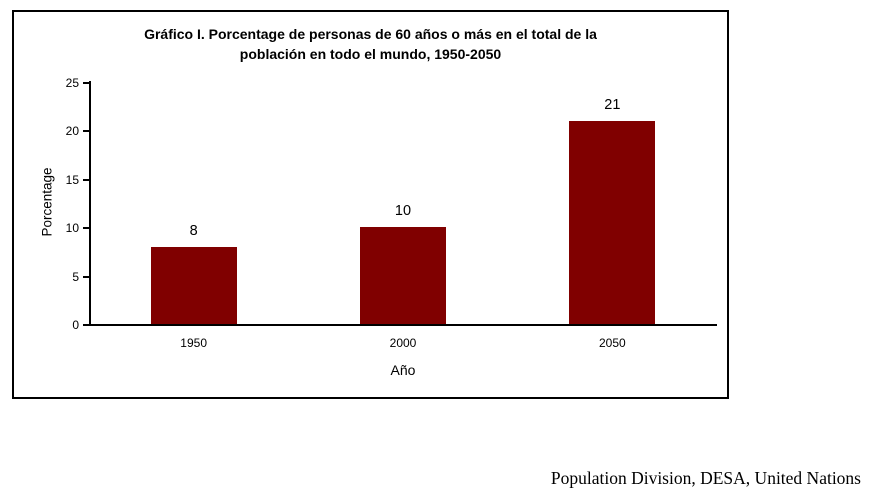  What do you see at coordinates (612, 104) in the screenshot?
I see `bar-value-label-2050: 21` at bounding box center [612, 104].